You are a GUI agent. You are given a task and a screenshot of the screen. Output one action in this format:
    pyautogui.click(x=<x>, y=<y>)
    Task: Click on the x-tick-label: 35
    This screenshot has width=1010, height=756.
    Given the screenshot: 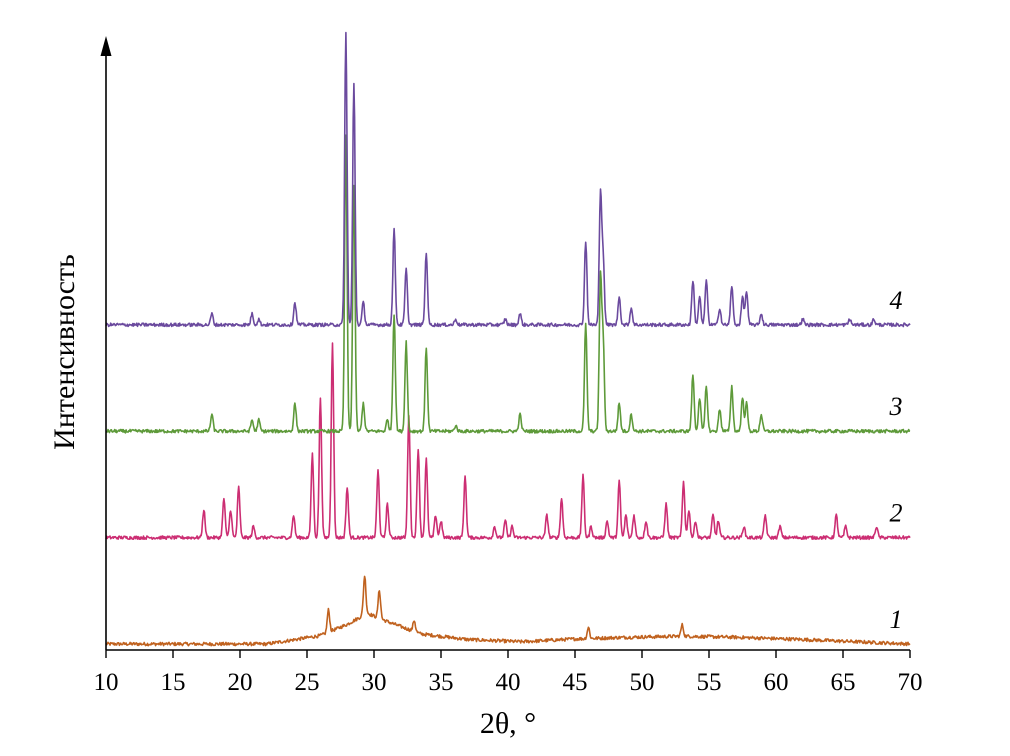 What is the action you would take?
    pyautogui.click(x=441, y=682)
    